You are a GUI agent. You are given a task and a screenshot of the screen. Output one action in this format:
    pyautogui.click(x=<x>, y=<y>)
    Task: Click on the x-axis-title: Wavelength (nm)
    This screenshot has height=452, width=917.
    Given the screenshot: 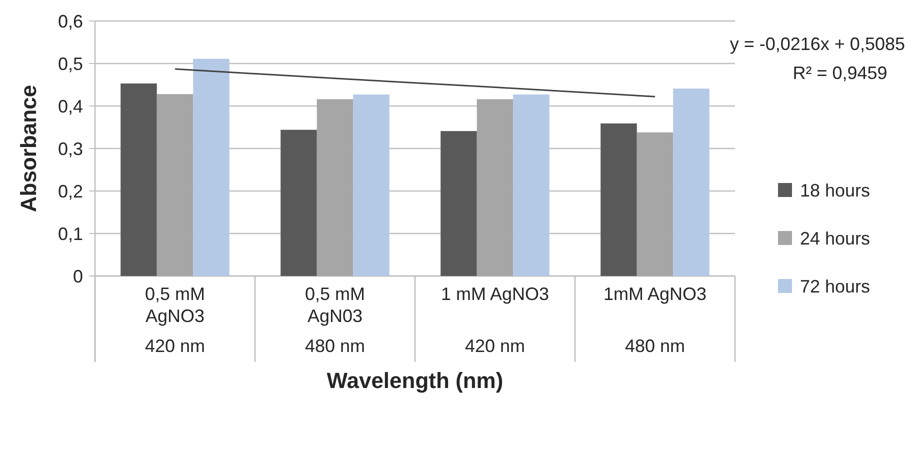 What is the action you would take?
    pyautogui.click(x=415, y=380)
    